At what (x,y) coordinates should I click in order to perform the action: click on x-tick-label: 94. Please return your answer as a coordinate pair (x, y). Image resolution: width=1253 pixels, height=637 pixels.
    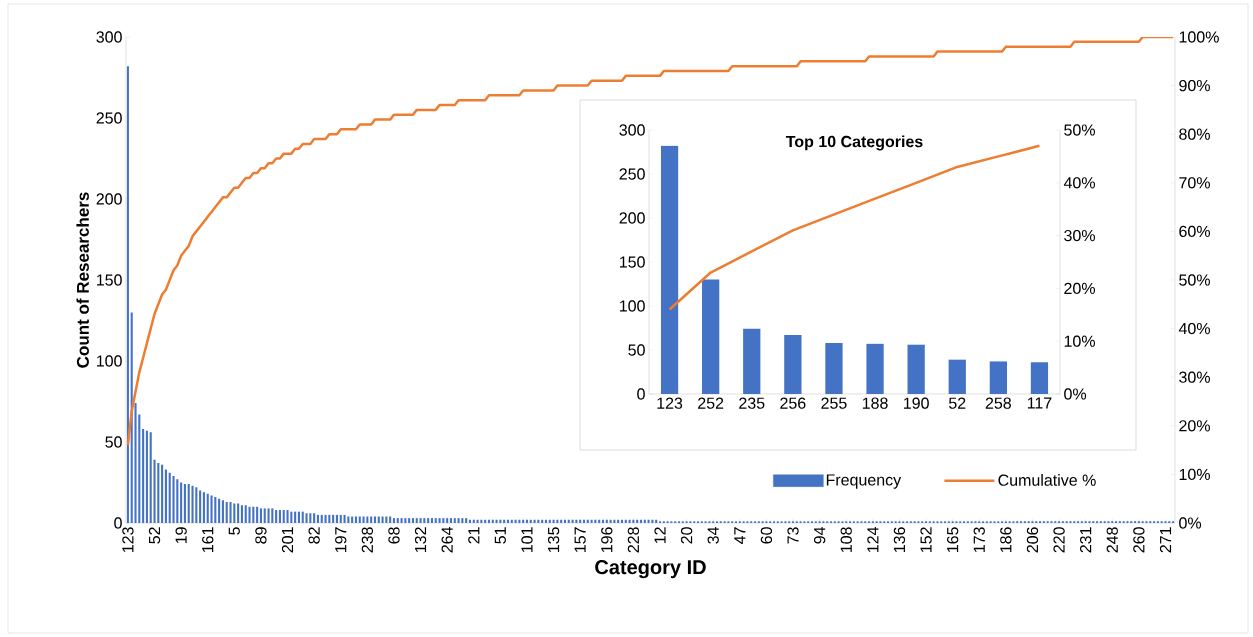
    Looking at the image, I should click on (819, 535).